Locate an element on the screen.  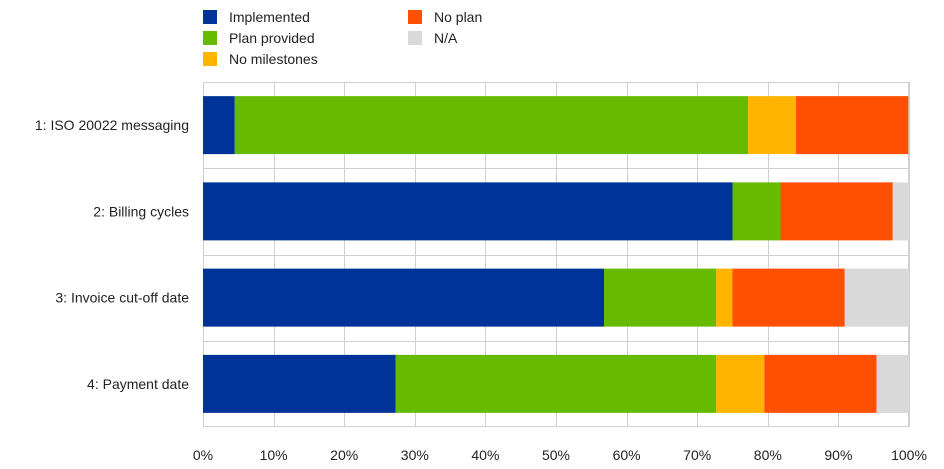
y-category-label-3: 3: Invoice cut-off date is located at coordinates (122, 298).